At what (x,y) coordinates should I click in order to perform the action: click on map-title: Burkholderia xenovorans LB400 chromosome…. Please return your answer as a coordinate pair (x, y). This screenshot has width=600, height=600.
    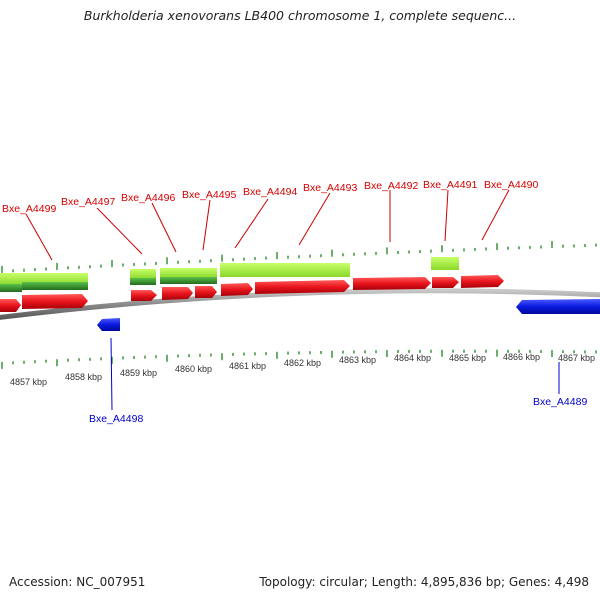
    Looking at the image, I should click on (300, 15).